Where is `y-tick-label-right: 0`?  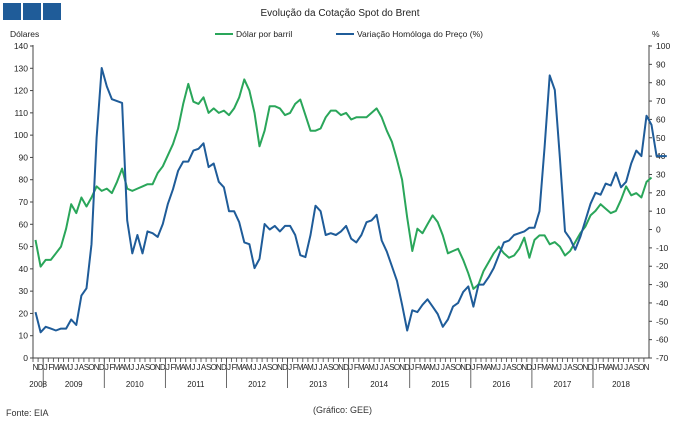
y-tick-label-right: 0 is located at coordinates (658, 230).